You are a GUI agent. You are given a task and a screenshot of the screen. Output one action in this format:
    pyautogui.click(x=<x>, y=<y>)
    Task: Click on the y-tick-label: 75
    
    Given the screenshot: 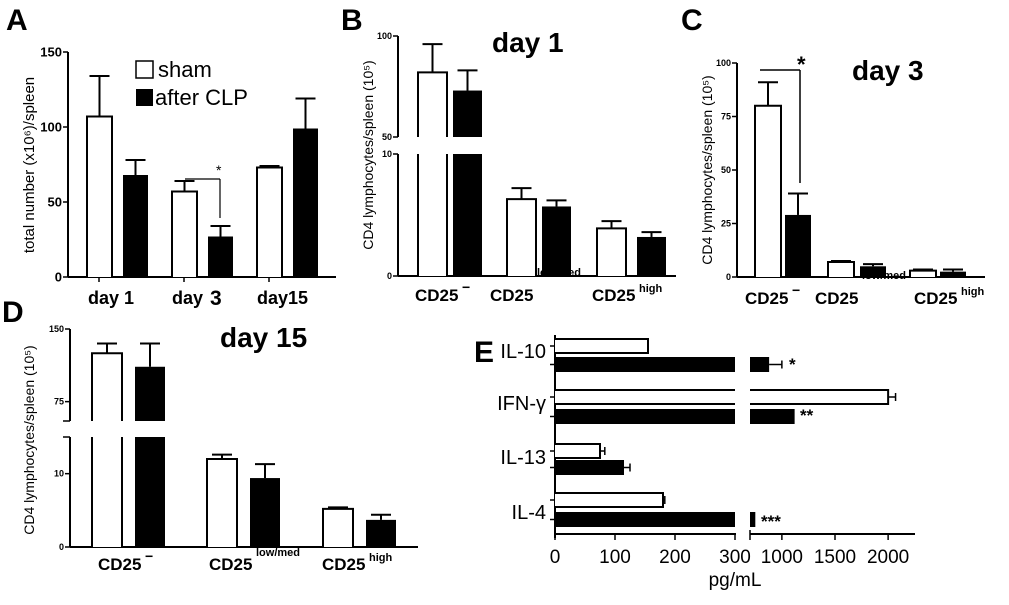 What is the action you would take?
    pyautogui.click(x=59, y=402)
    